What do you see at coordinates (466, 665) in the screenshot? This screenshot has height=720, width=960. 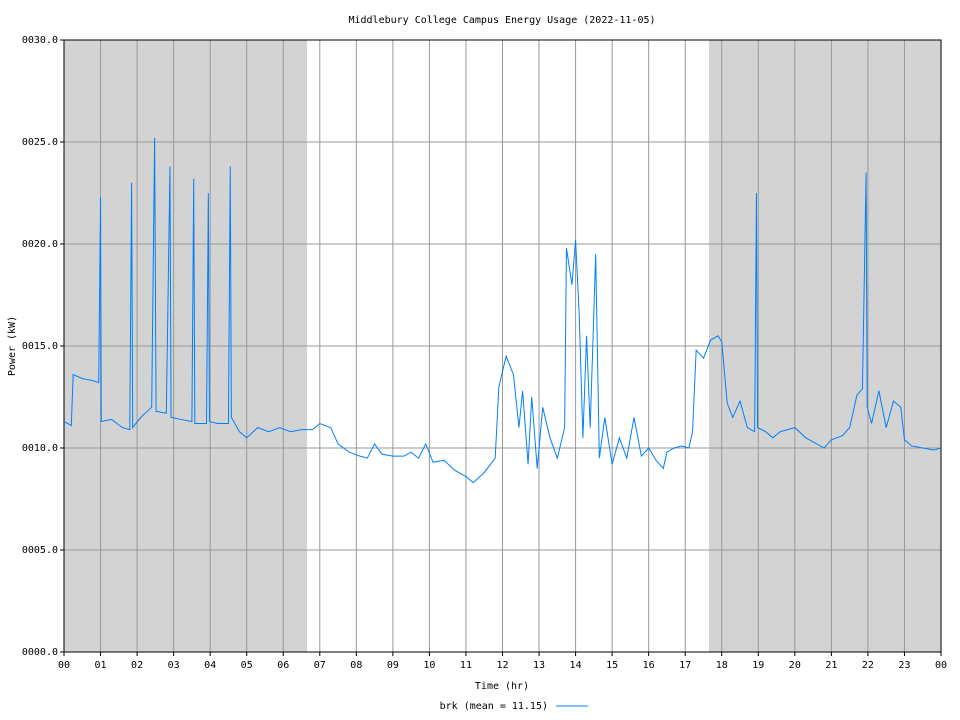 I see `x-tick-label: 11` at bounding box center [466, 665].